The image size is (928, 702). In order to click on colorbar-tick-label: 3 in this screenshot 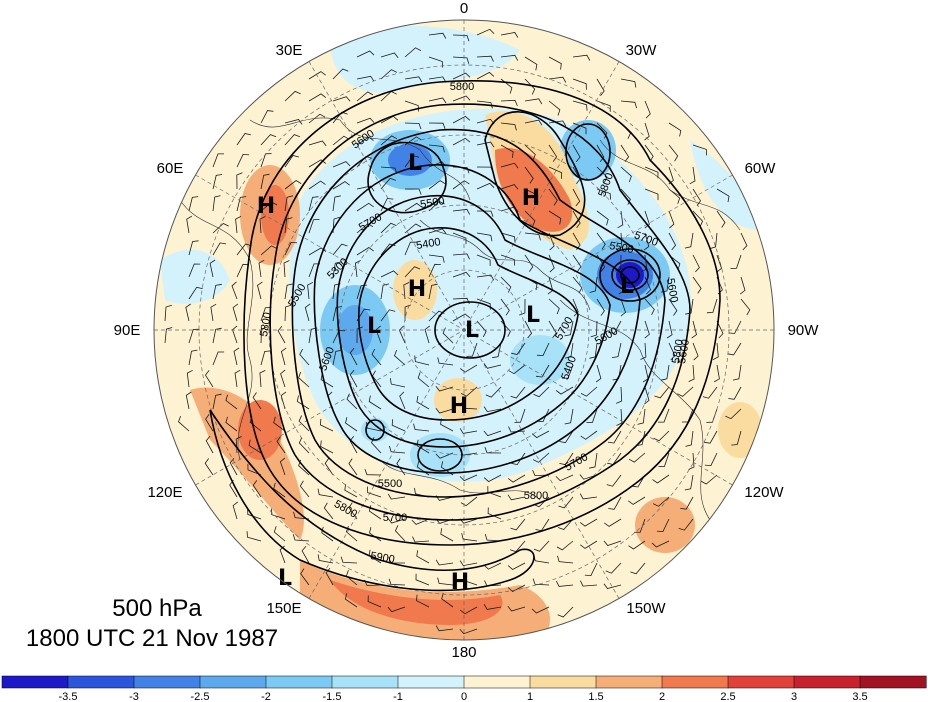, I will do `click(794, 696)`.